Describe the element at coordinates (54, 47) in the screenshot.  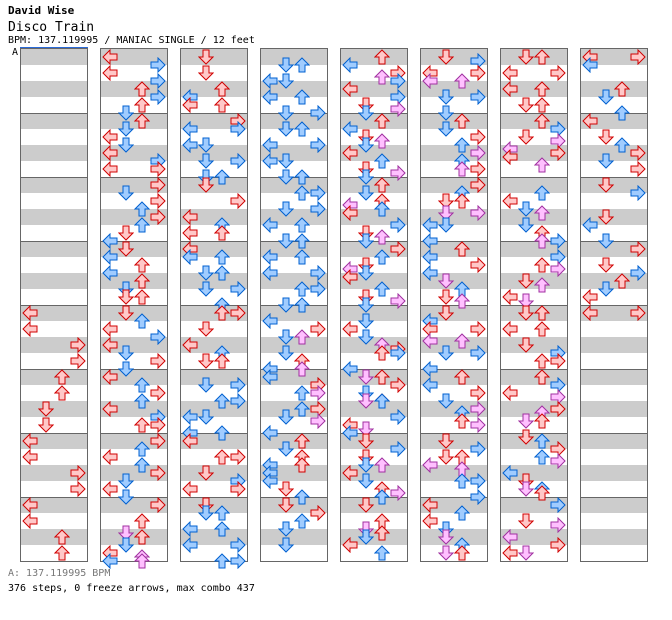
I see `bpm-marker-line` at that location.